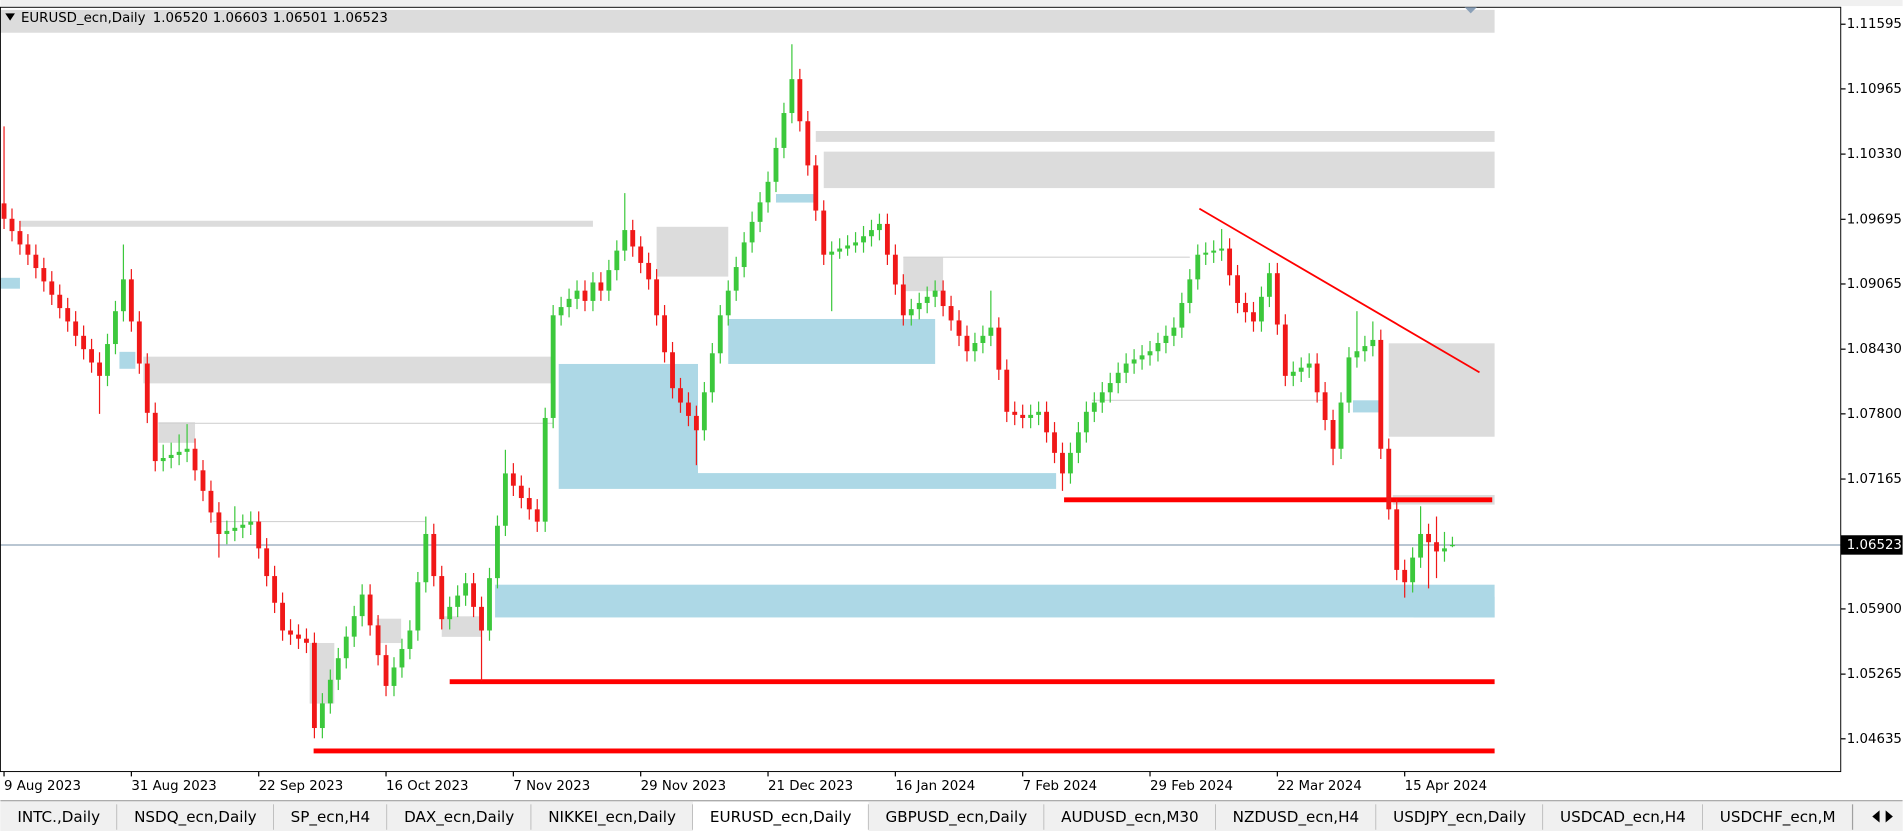 The height and width of the screenshot is (831, 1903). What do you see at coordinates (83, 18) in the screenshot?
I see `chart-title: EURUSD_ecn,Daily` at bounding box center [83, 18].